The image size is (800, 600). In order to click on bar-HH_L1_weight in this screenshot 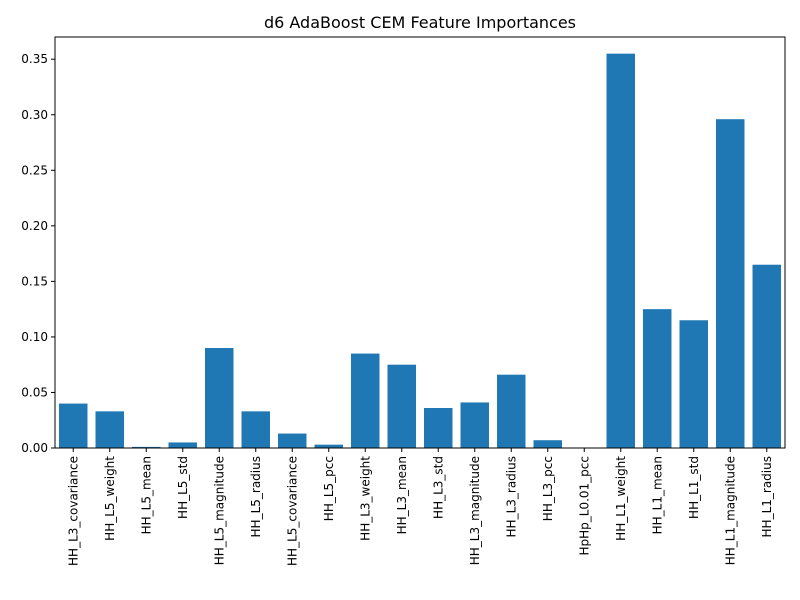, I will do `click(620, 250)`.